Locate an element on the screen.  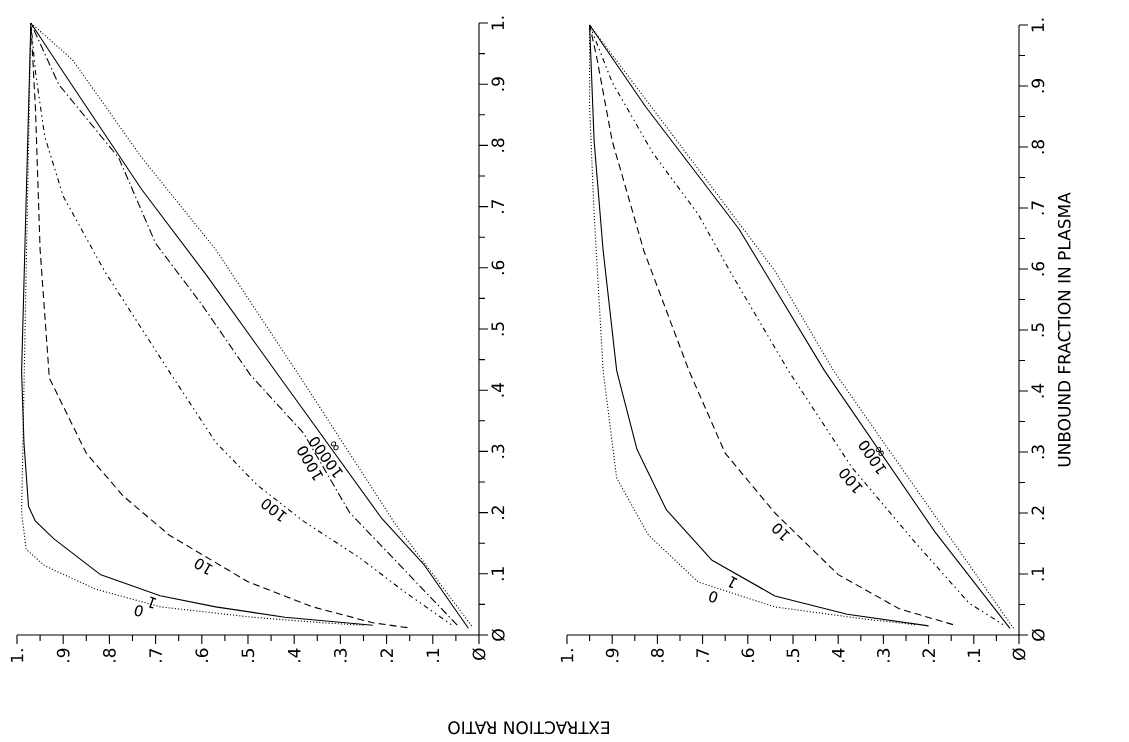
x-axis-title: EXTRACTION RATIO is located at coordinates (529, 728).